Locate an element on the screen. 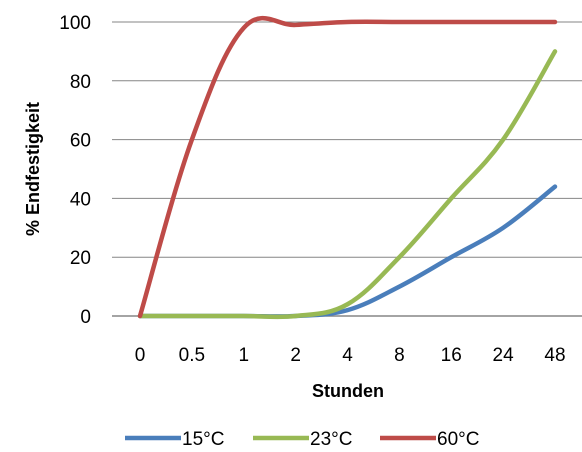 This screenshot has height=452, width=582. legend-item: 23°C is located at coordinates (302, 439).